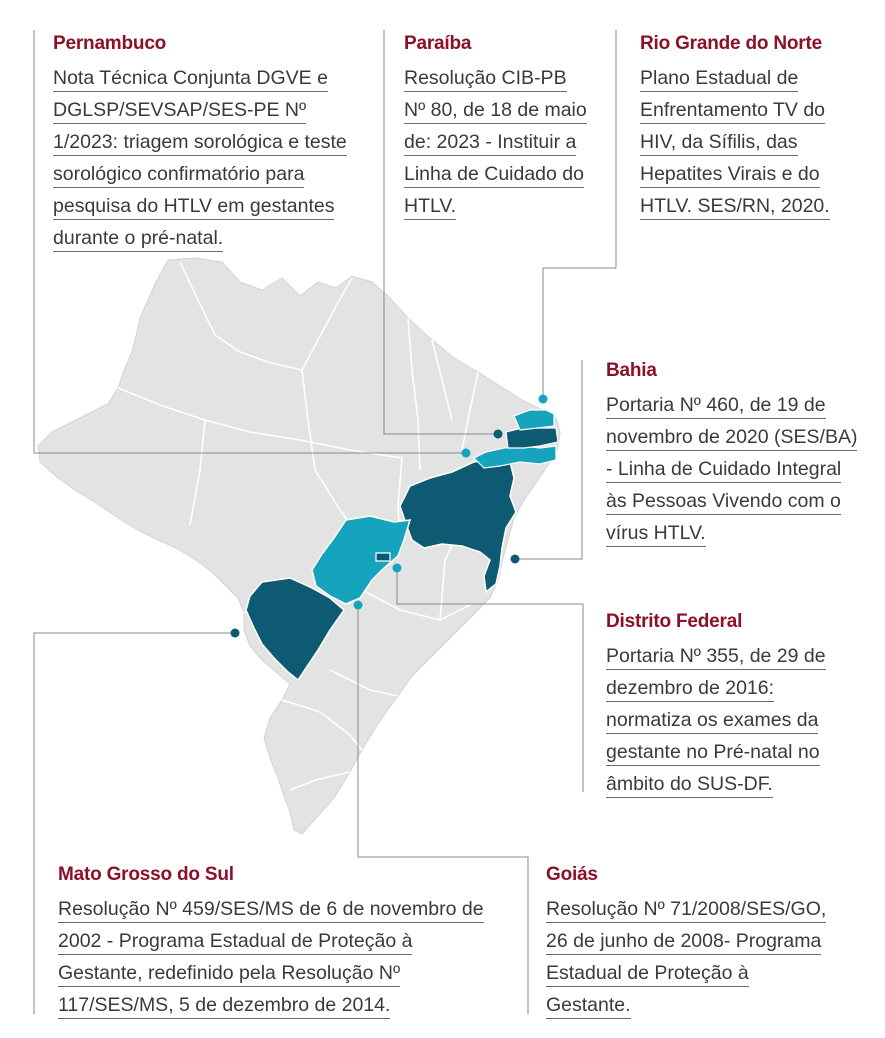 The height and width of the screenshot is (1038, 885). I want to click on dot-rio-grande-do-norte, so click(543, 399).